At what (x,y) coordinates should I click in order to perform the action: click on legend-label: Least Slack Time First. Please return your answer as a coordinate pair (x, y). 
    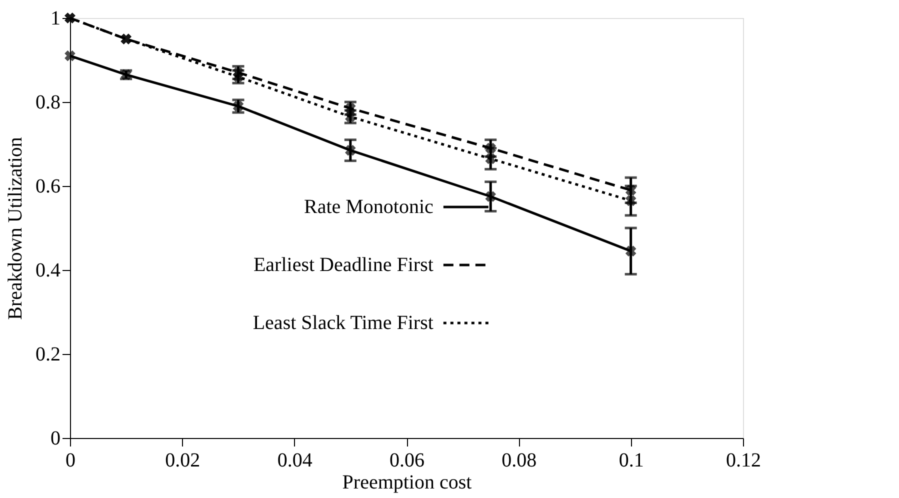
    Looking at the image, I should click on (343, 323).